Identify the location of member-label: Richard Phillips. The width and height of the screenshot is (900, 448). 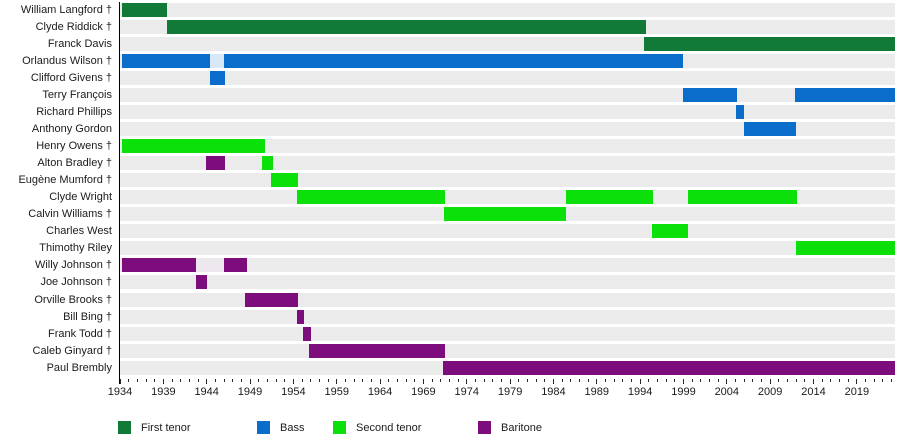
(74, 111).